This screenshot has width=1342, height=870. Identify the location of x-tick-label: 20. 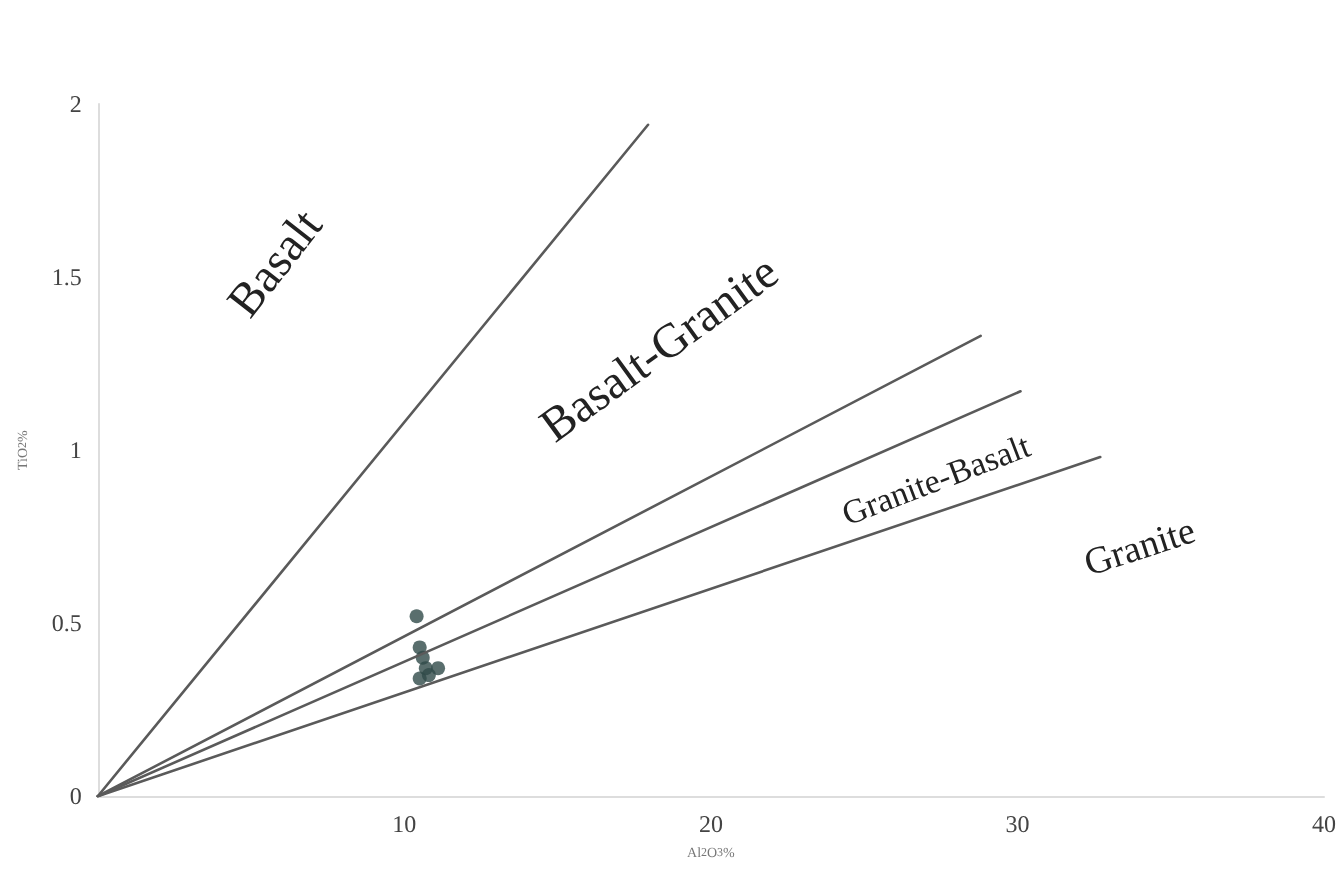
(710, 824).